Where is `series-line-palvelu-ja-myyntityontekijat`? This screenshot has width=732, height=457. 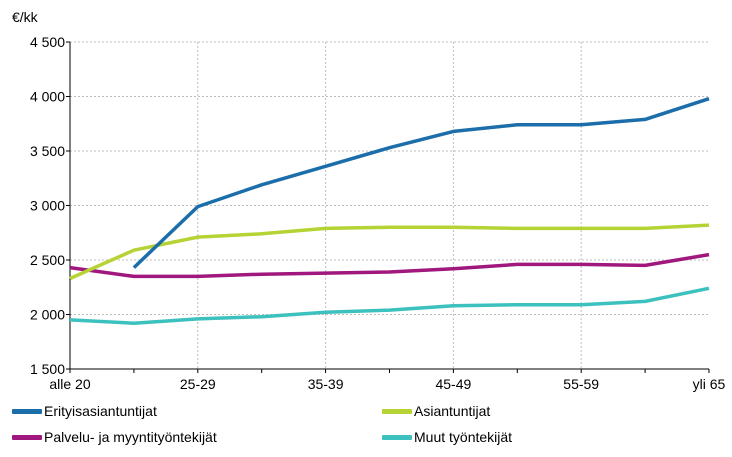 series-line-palvelu-ja-myyntityontekijat is located at coordinates (389, 265).